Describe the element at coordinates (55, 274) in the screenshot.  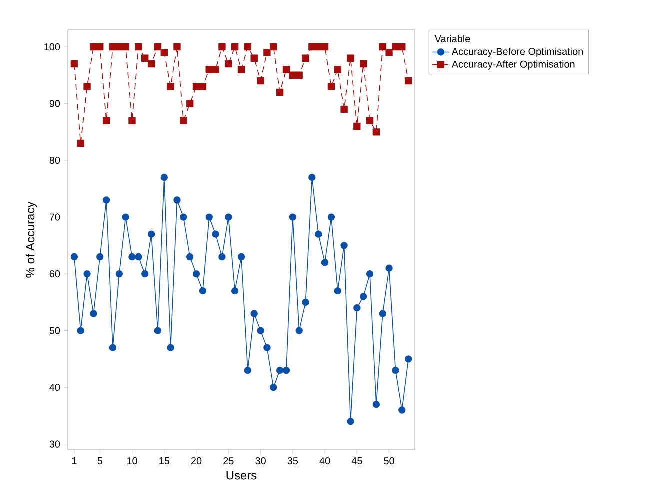
I see `y-tick-label: 60` at that location.